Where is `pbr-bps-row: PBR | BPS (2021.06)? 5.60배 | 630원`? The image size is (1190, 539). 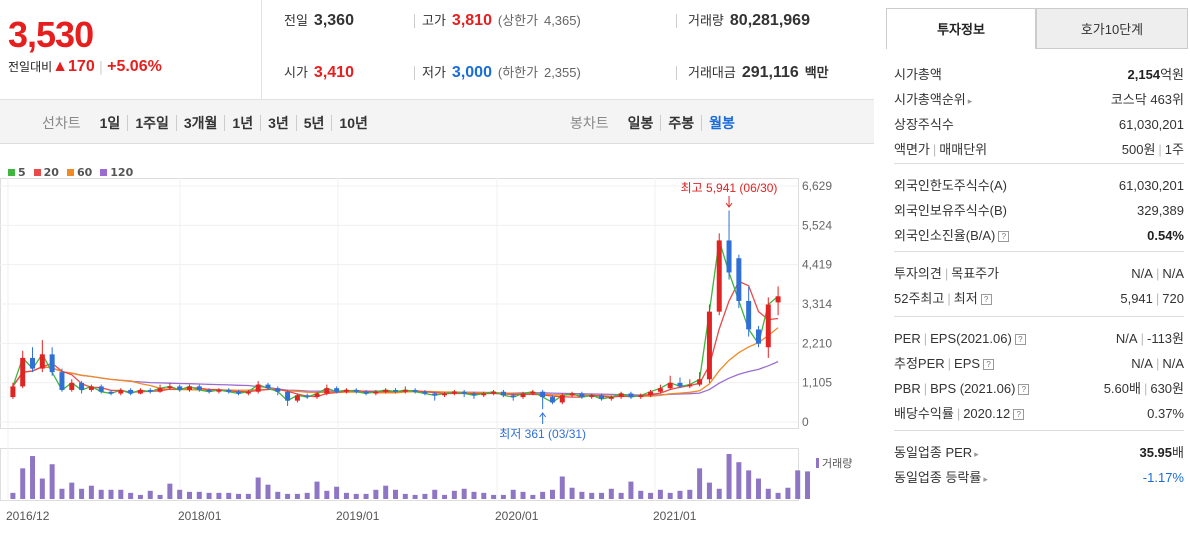 pbr-bps-row: PBR | BPS (2021.06)? 5.60배 | 630원 is located at coordinates (1039, 388).